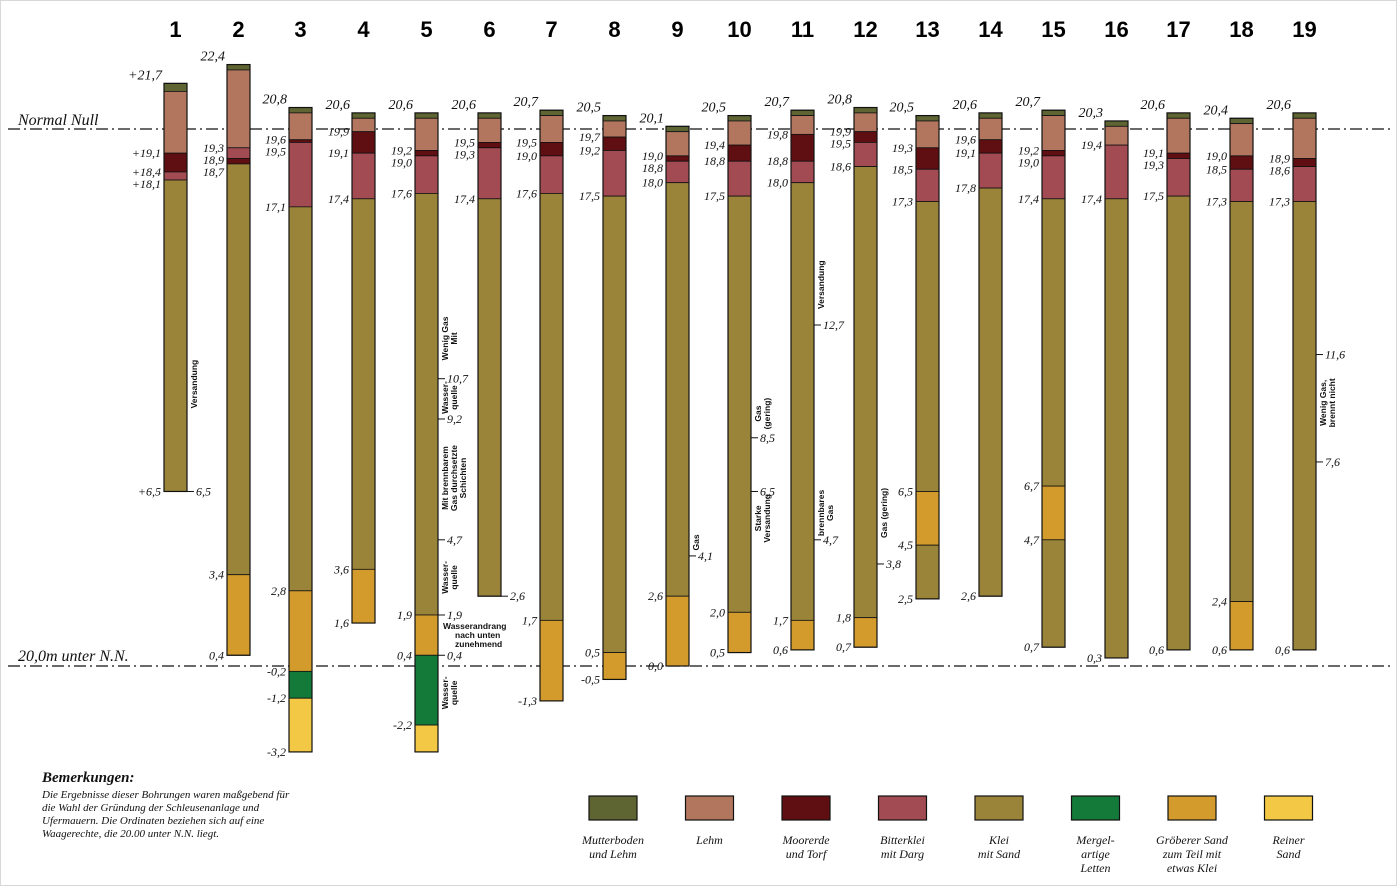  Describe the element at coordinates (275, 140) in the screenshot. I see `elevation-label: 19,6` at that location.